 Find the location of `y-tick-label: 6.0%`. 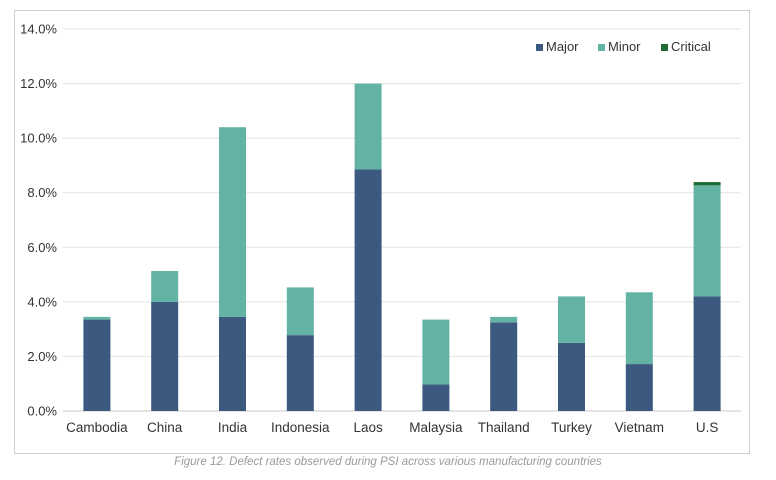

y-tick-label: 6.0% is located at coordinates (42, 247).